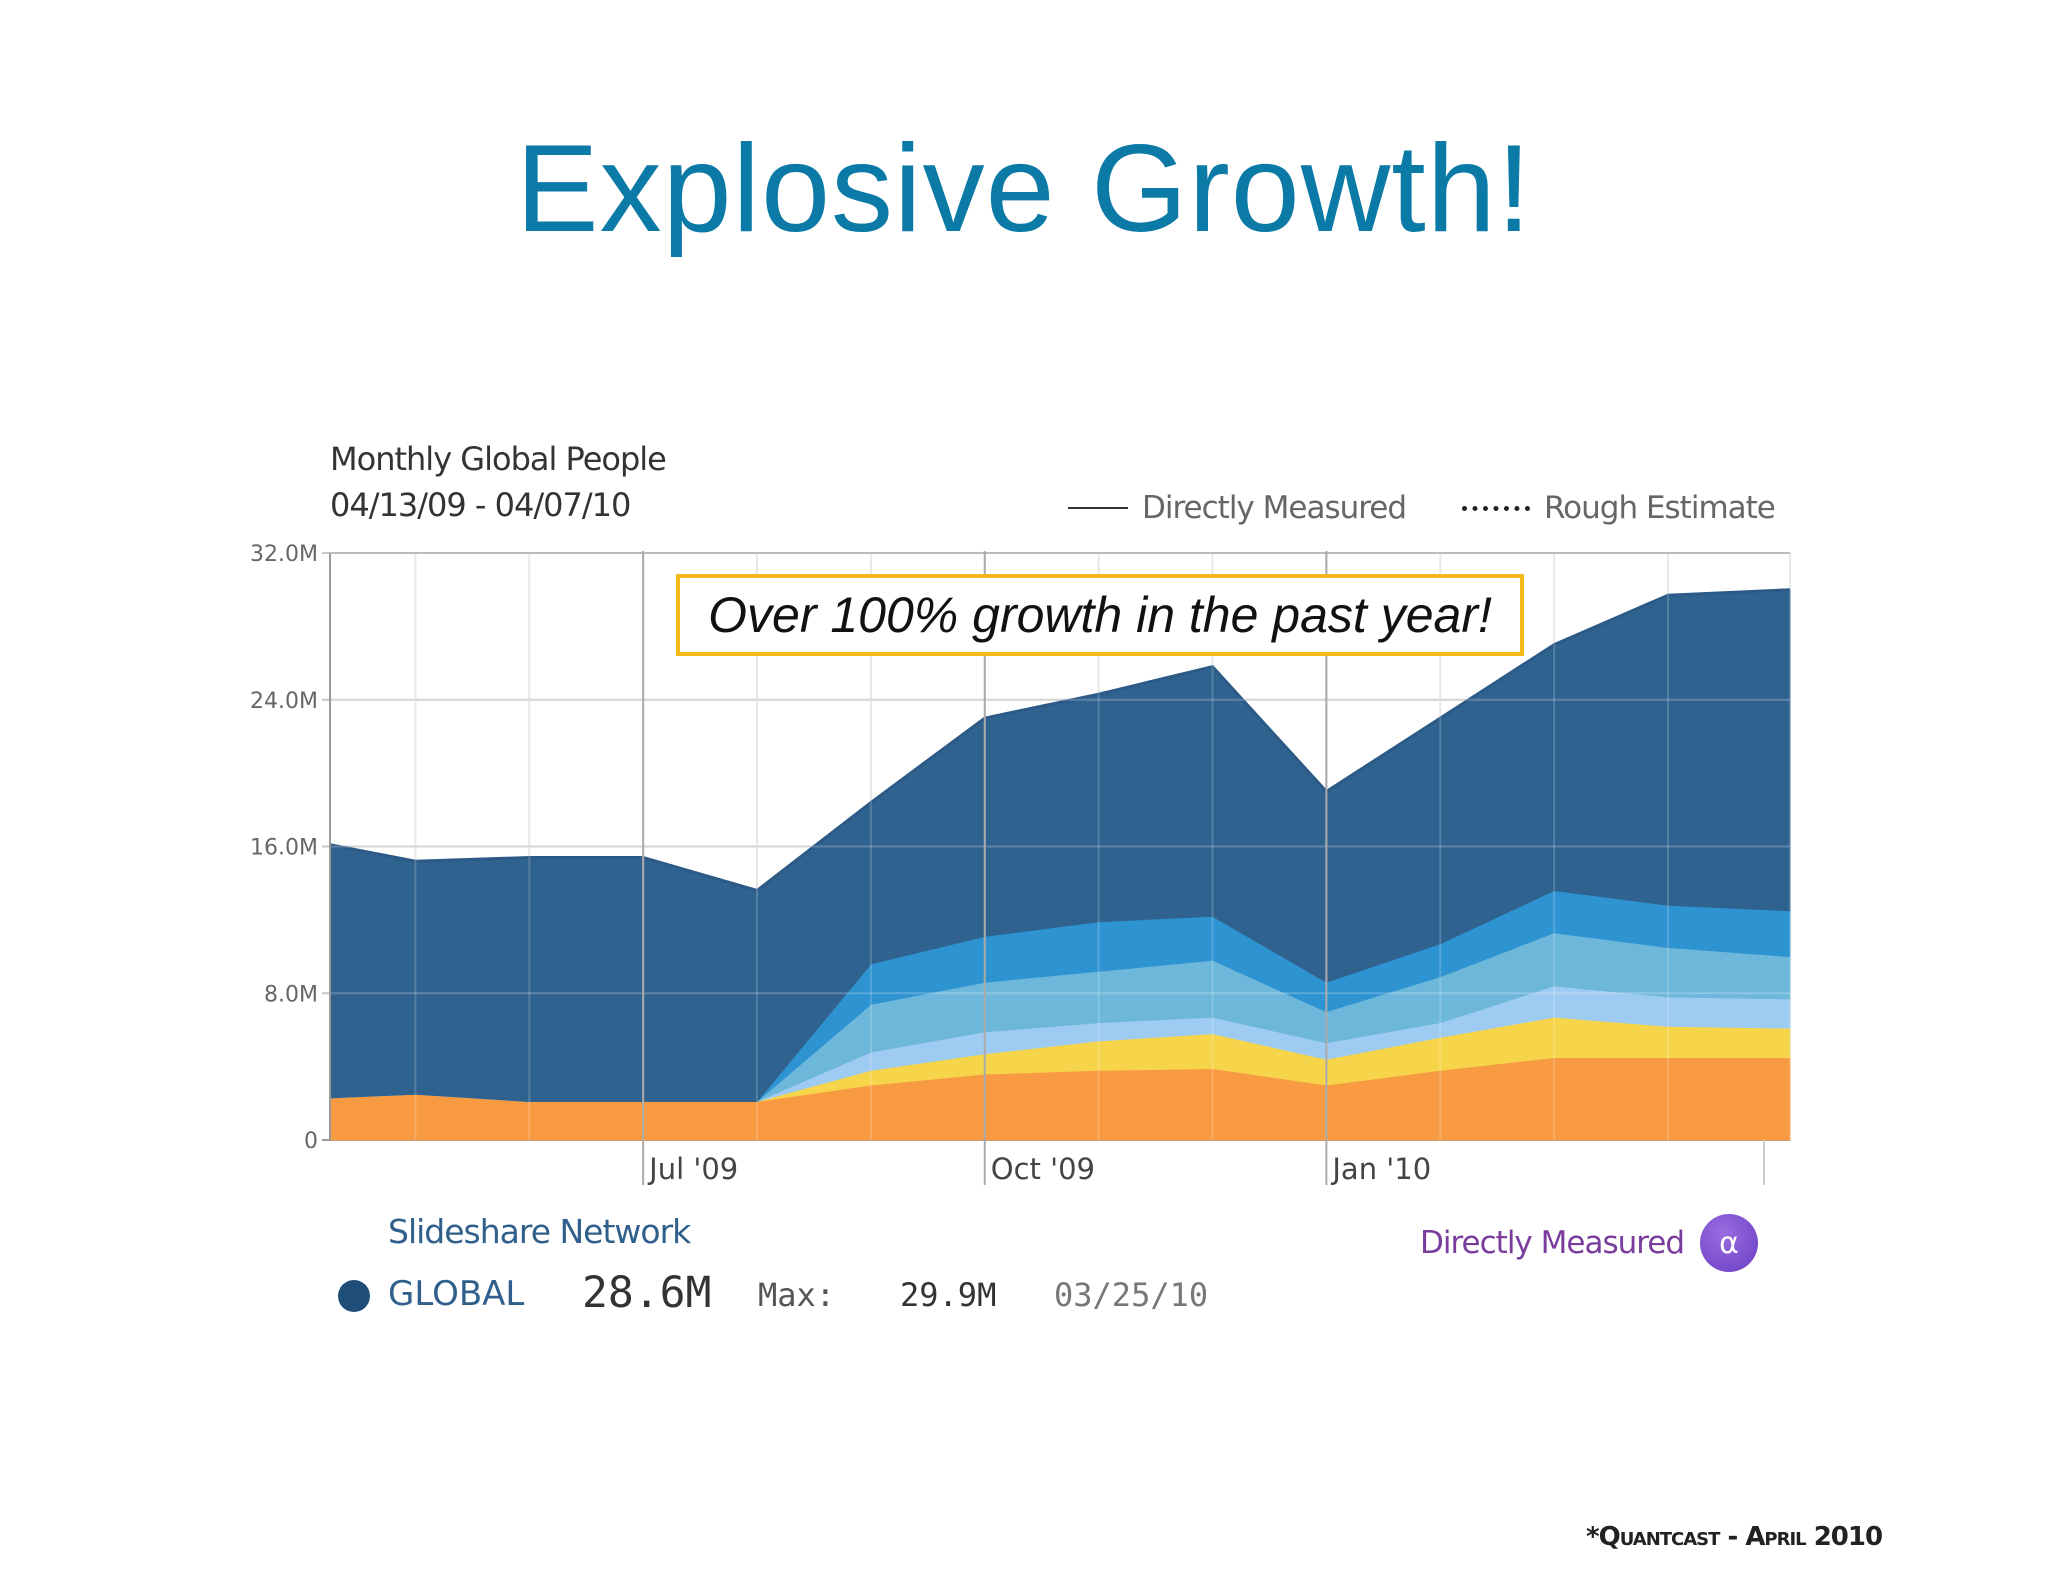 This screenshot has width=2048, height=1582. What do you see at coordinates (1380, 1169) in the screenshot?
I see `x-tick-label: Jan '10` at bounding box center [1380, 1169].